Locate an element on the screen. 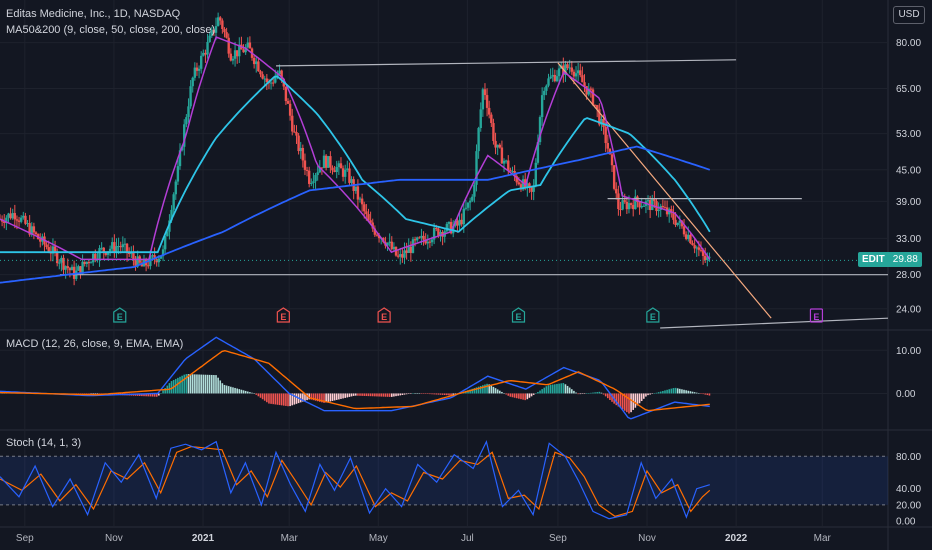 The height and width of the screenshot is (550, 932). macd-legend: MACD (12, 26, close, 9, EMA, EMA) is located at coordinates (95, 344).